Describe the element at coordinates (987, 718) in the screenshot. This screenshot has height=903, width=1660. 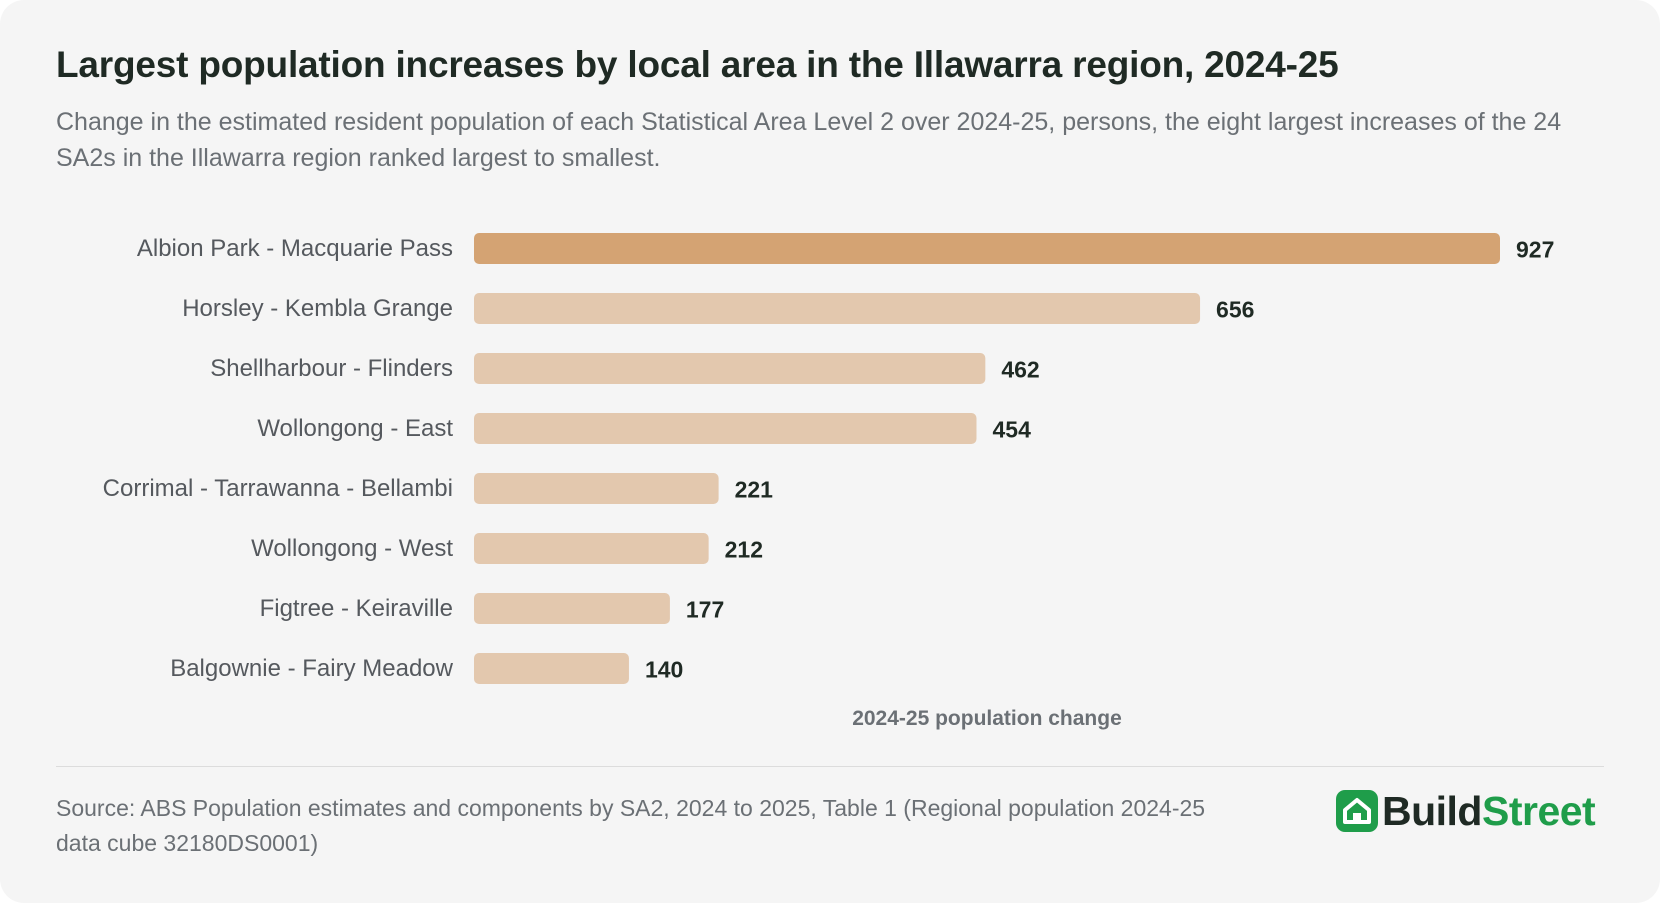
I see `x-axis-label: 2024-25 population change` at that location.